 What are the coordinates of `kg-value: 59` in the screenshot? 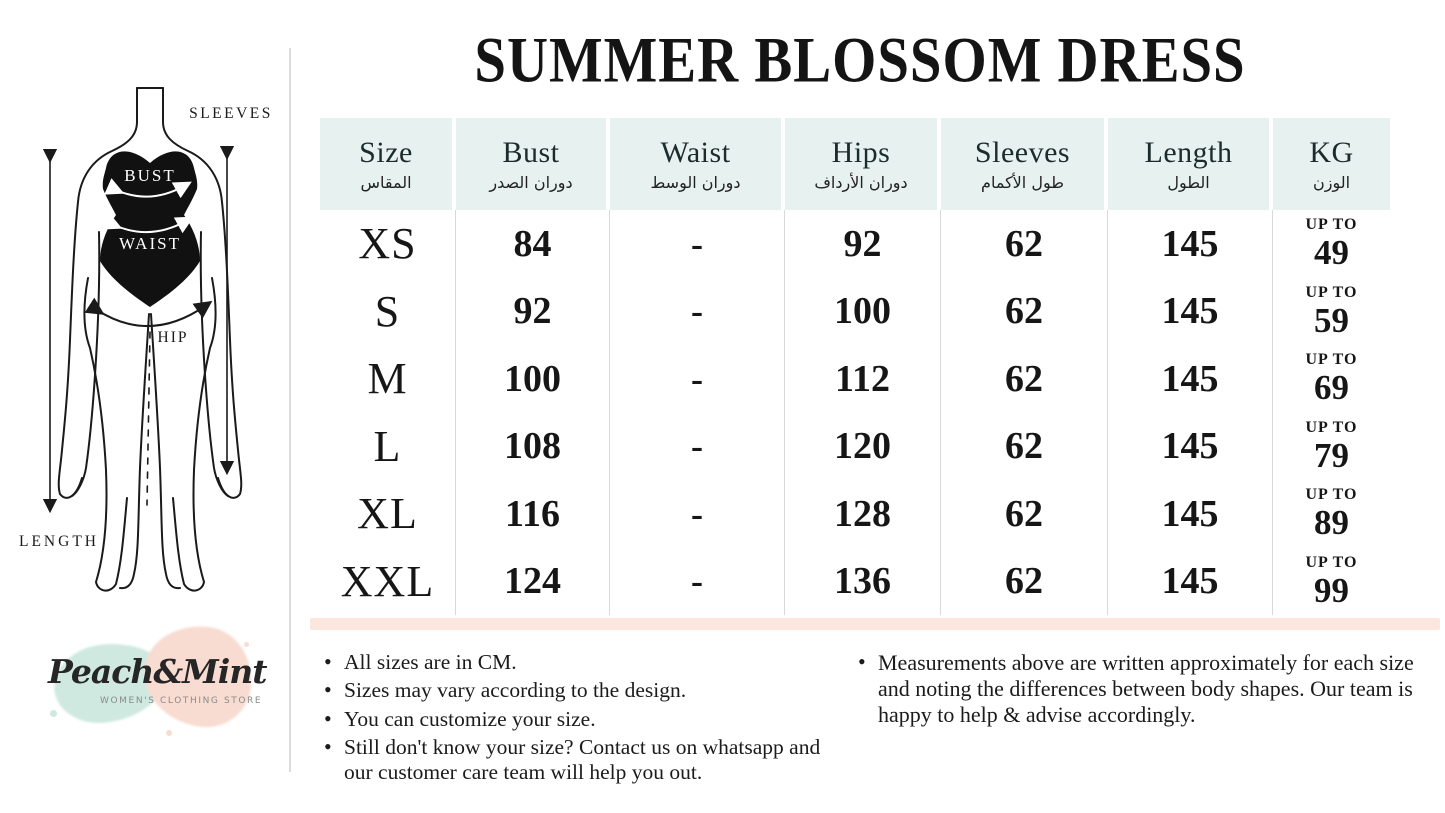 It's located at (1331, 320).